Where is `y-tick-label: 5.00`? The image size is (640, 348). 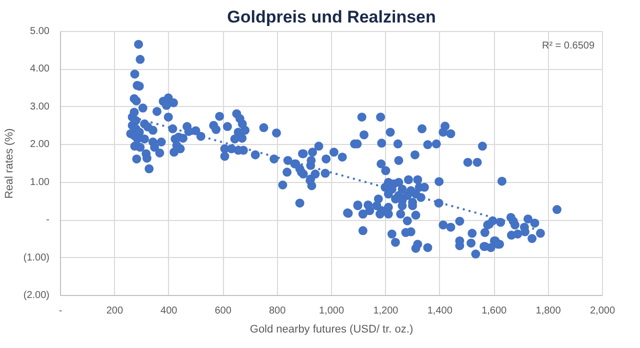 y-tick-label: 5.00 is located at coordinates (40, 31).